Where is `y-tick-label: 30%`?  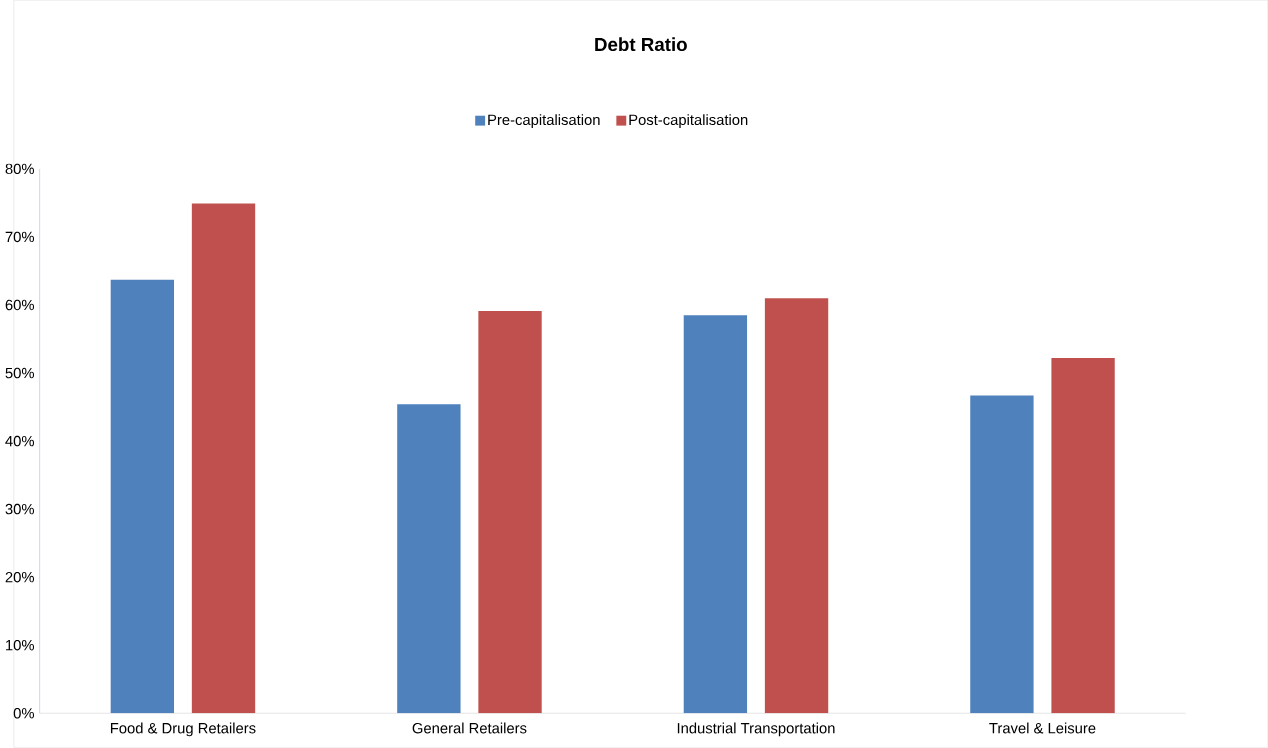 y-tick-label: 30% is located at coordinates (20, 509).